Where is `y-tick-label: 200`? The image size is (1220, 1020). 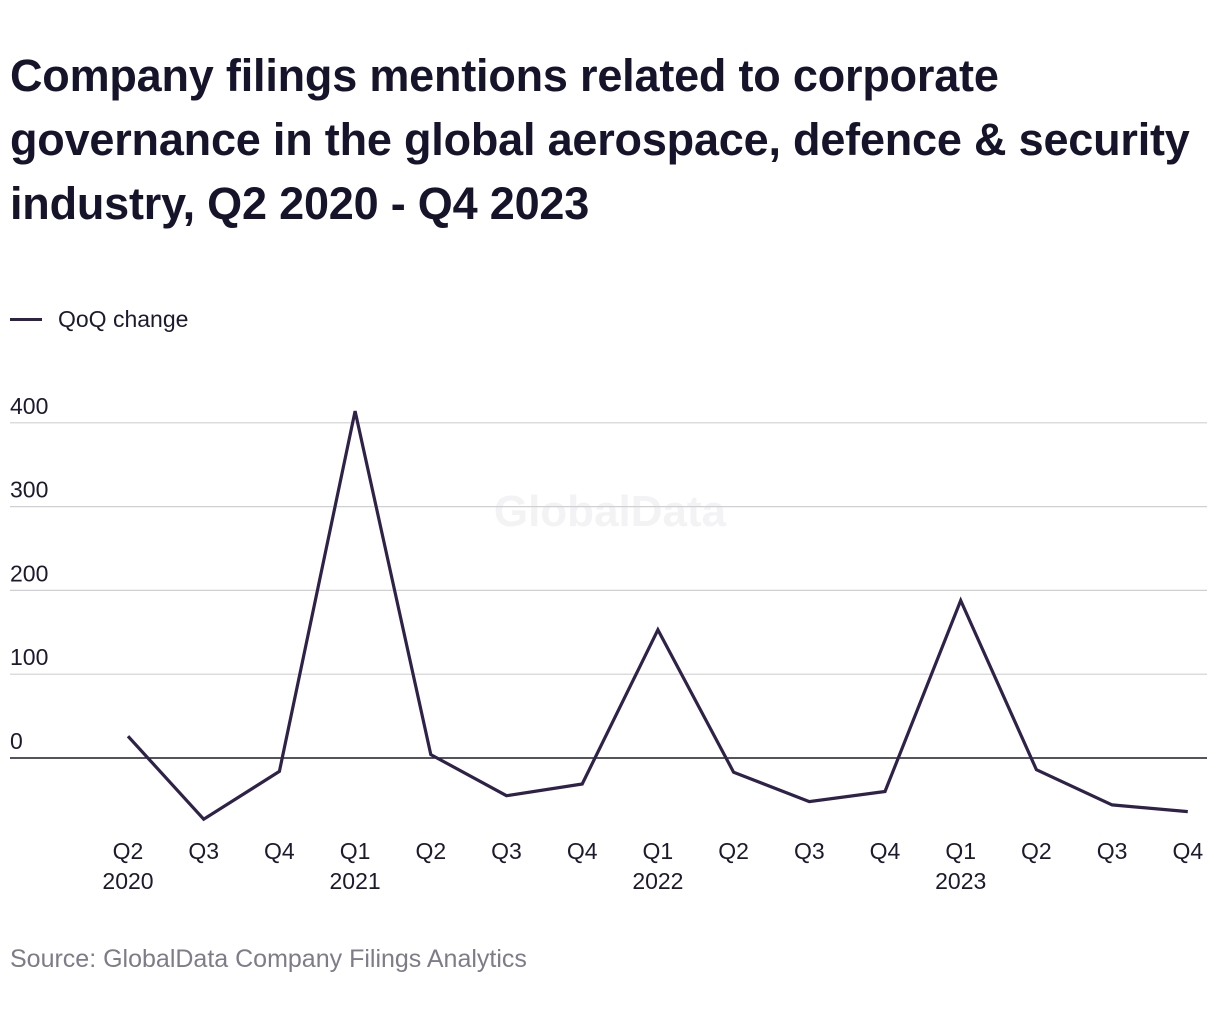 y-tick-label: 200 is located at coordinates (29, 573).